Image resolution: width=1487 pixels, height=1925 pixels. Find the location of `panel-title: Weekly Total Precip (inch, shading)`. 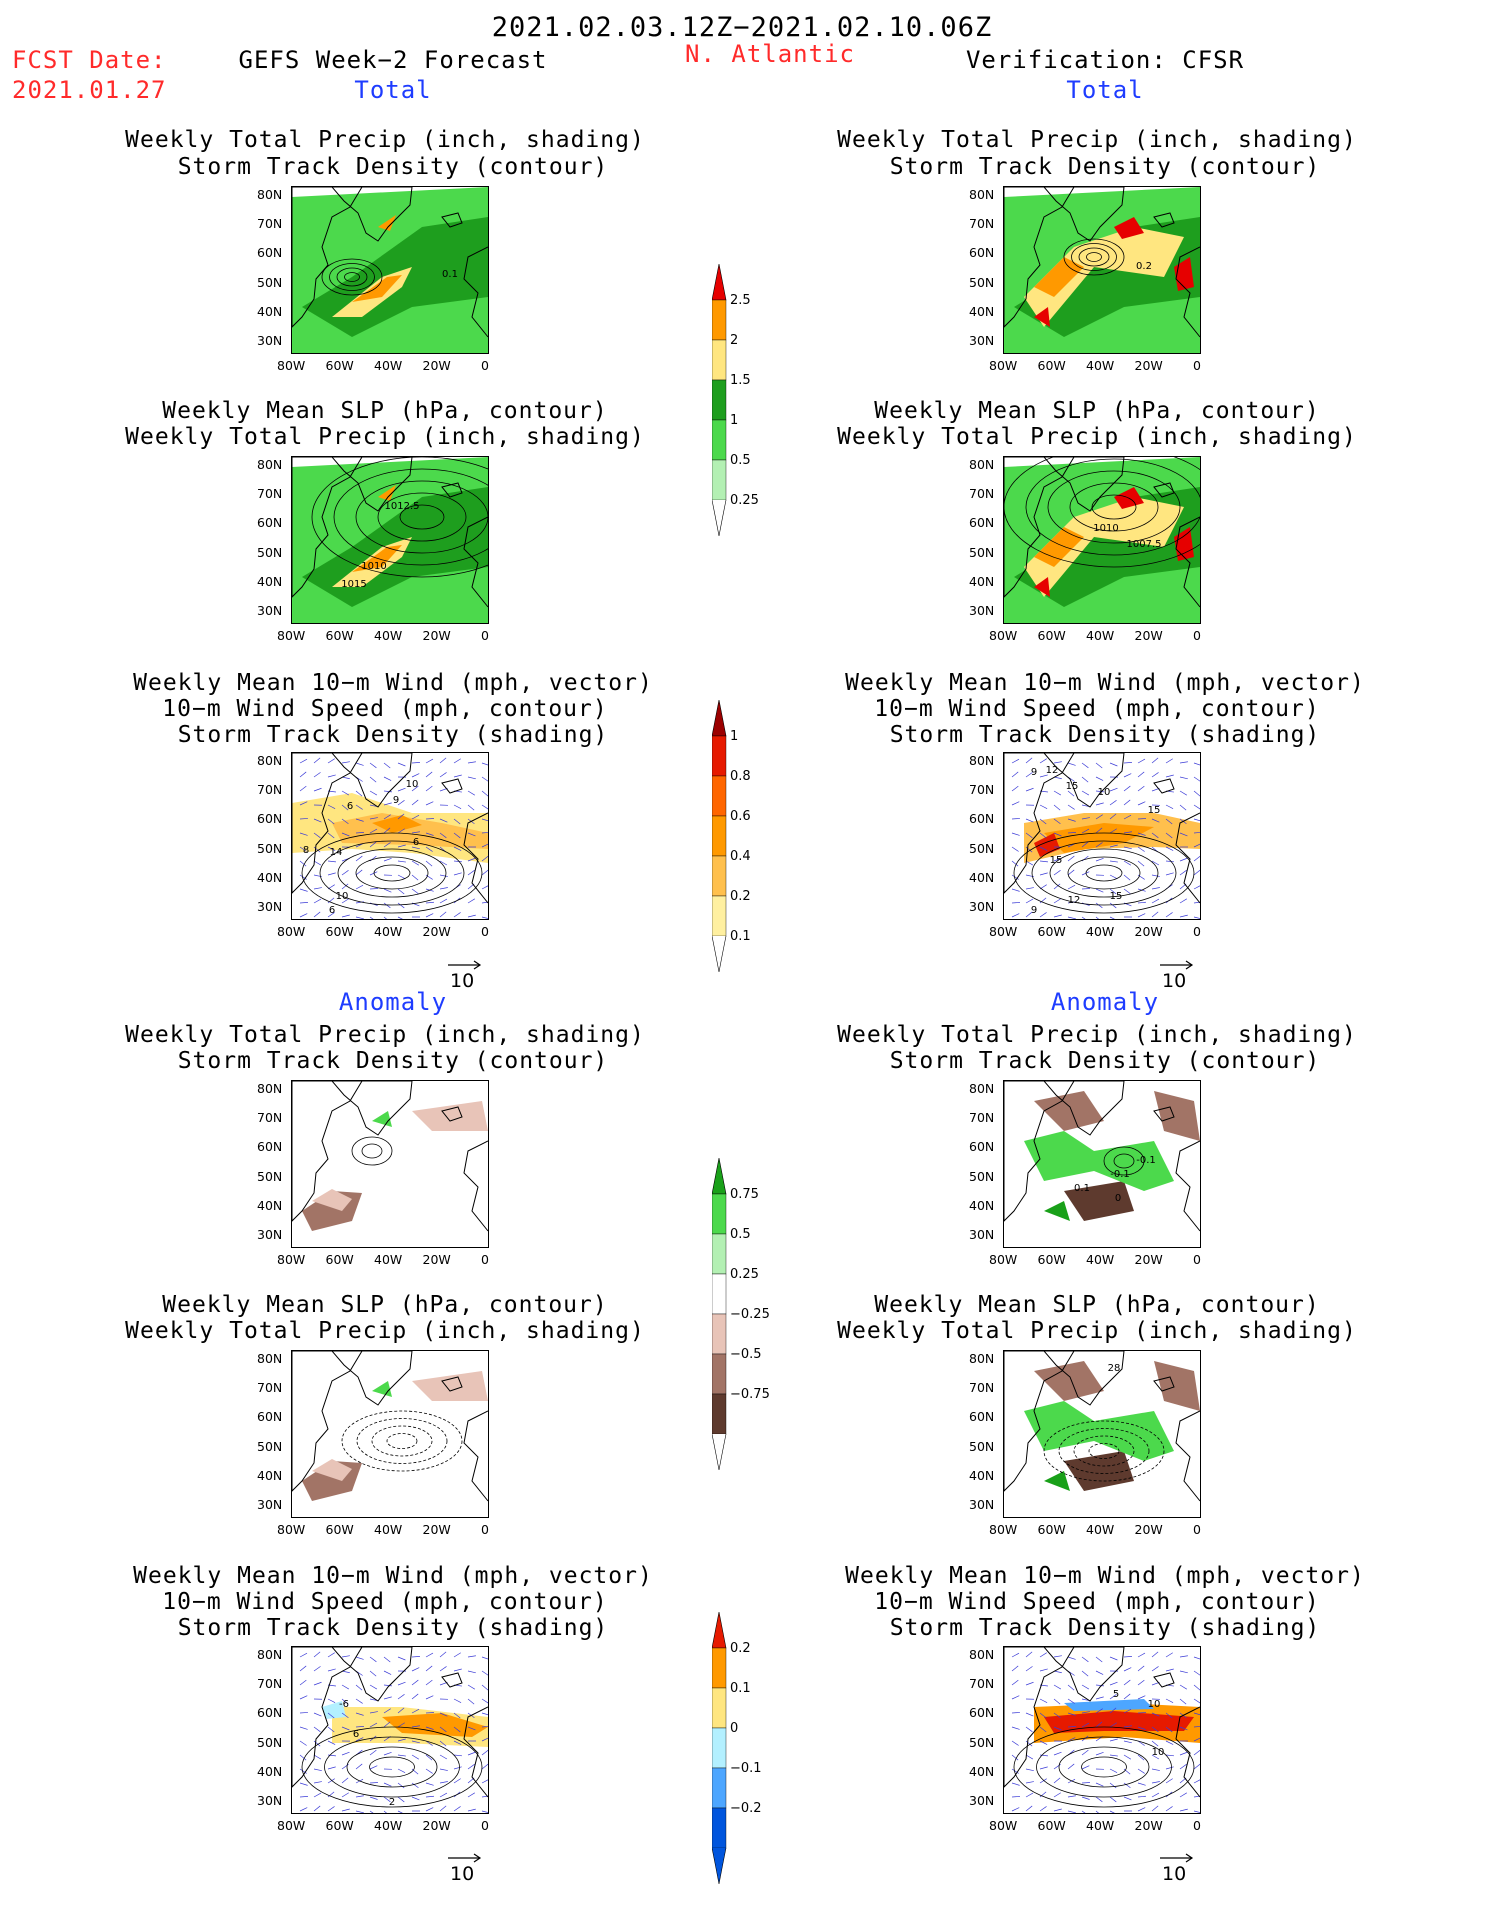

panel-title: Weekly Total Precip (inch, shading) is located at coordinates (1097, 1035).